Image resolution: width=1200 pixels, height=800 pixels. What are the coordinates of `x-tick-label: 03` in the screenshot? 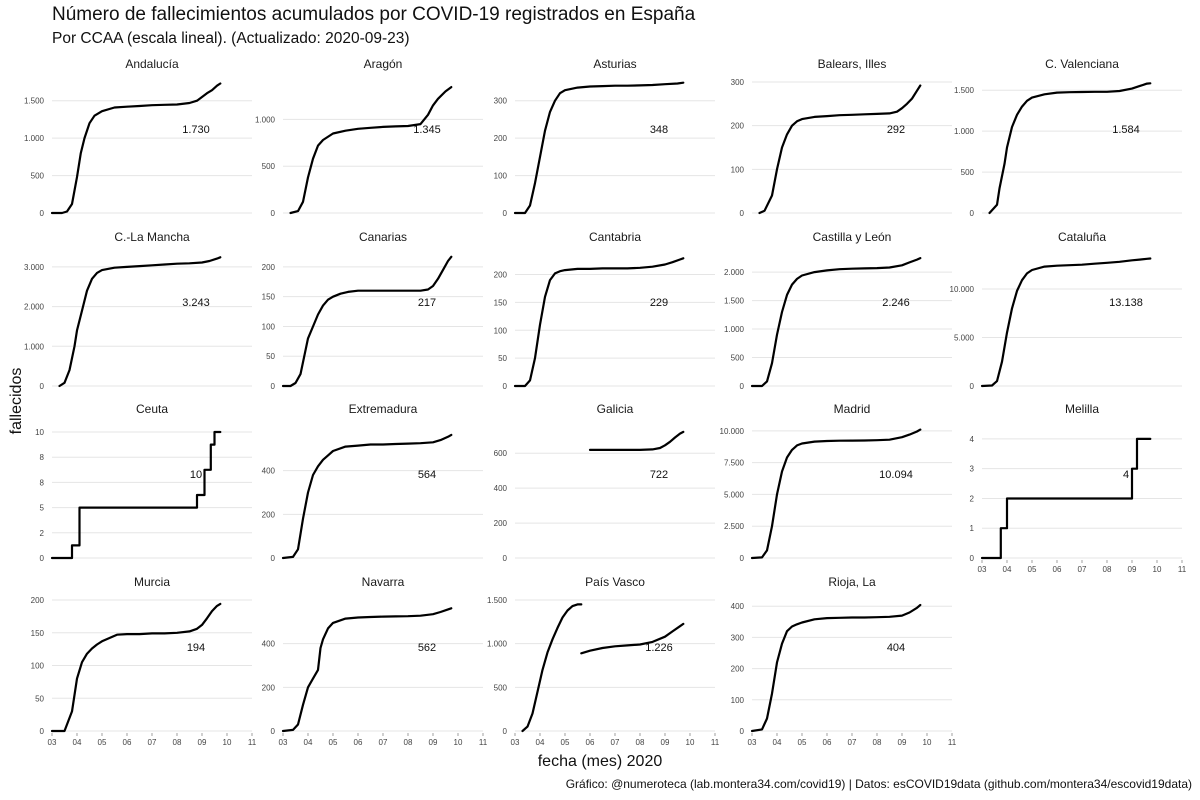 It's located at (52, 742).